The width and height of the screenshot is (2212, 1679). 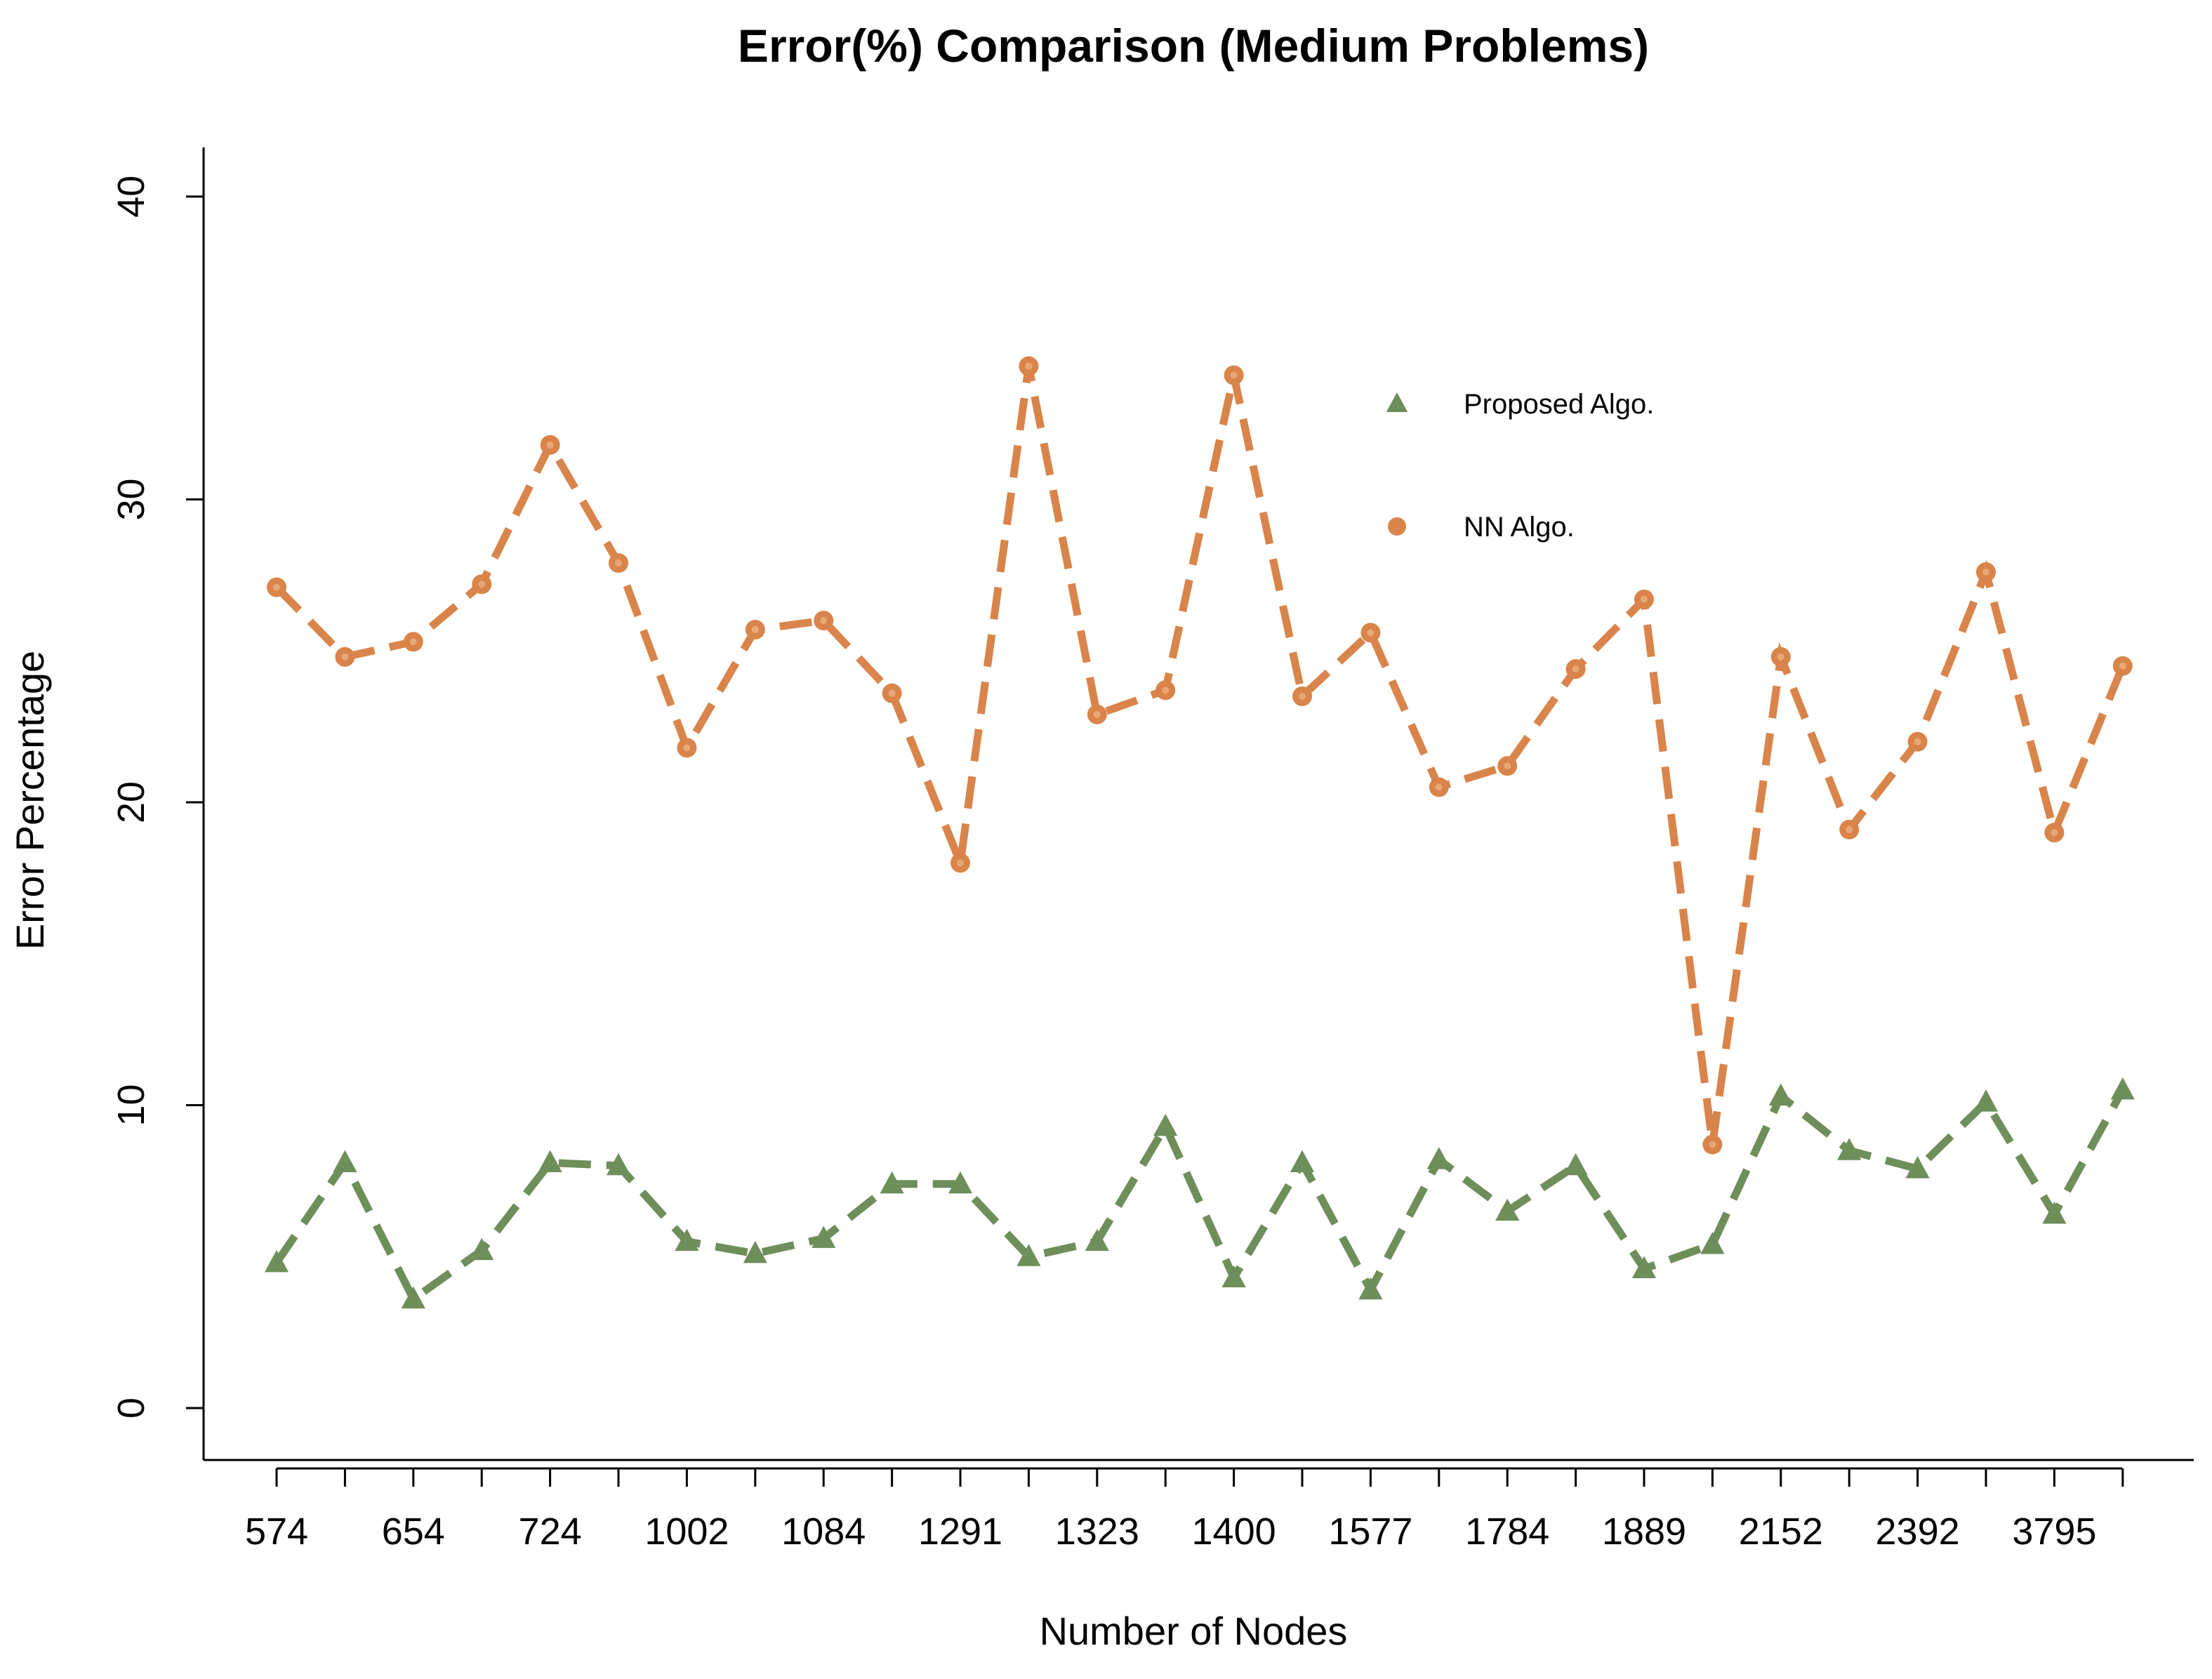 I want to click on series-line, so click(x=1200, y=1196).